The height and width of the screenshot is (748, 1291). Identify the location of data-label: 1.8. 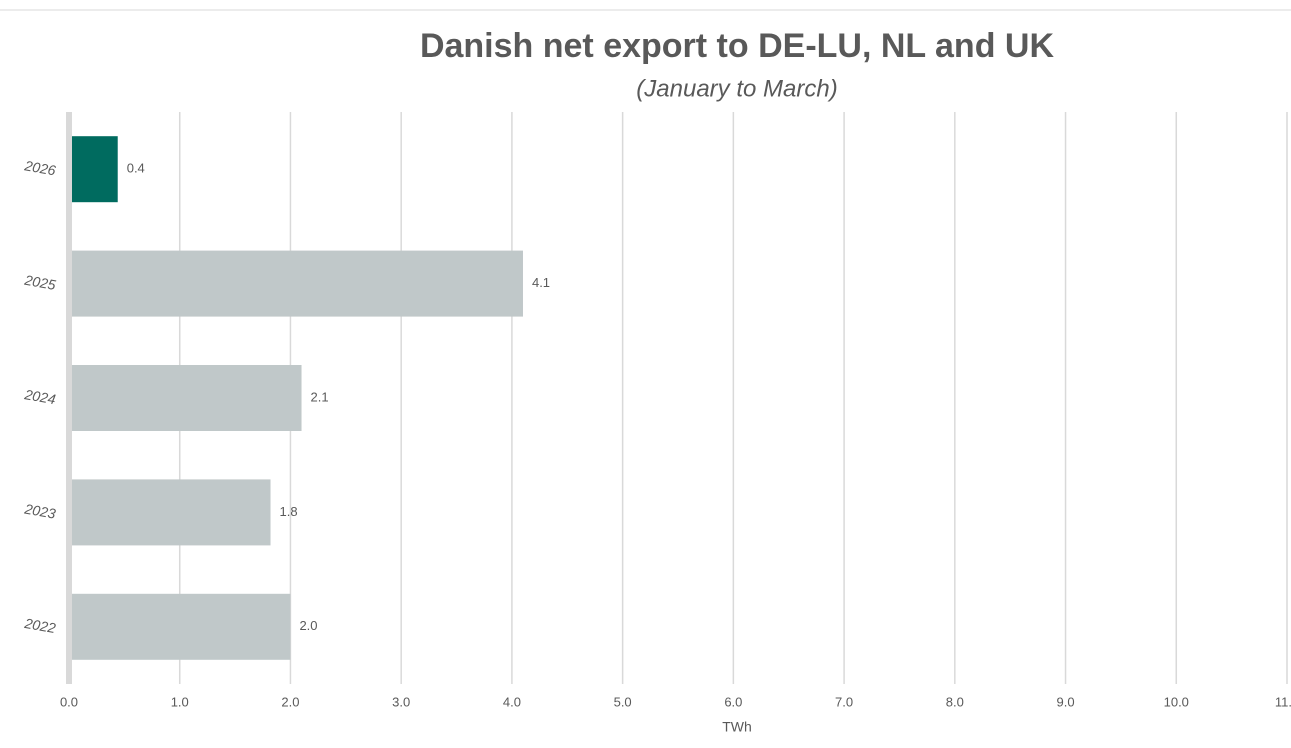
(289, 511).